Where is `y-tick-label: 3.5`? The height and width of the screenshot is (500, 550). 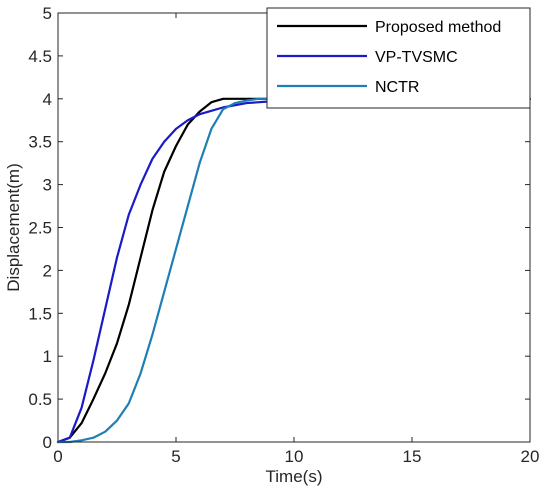
y-tick-label: 3.5 is located at coordinates (40, 142).